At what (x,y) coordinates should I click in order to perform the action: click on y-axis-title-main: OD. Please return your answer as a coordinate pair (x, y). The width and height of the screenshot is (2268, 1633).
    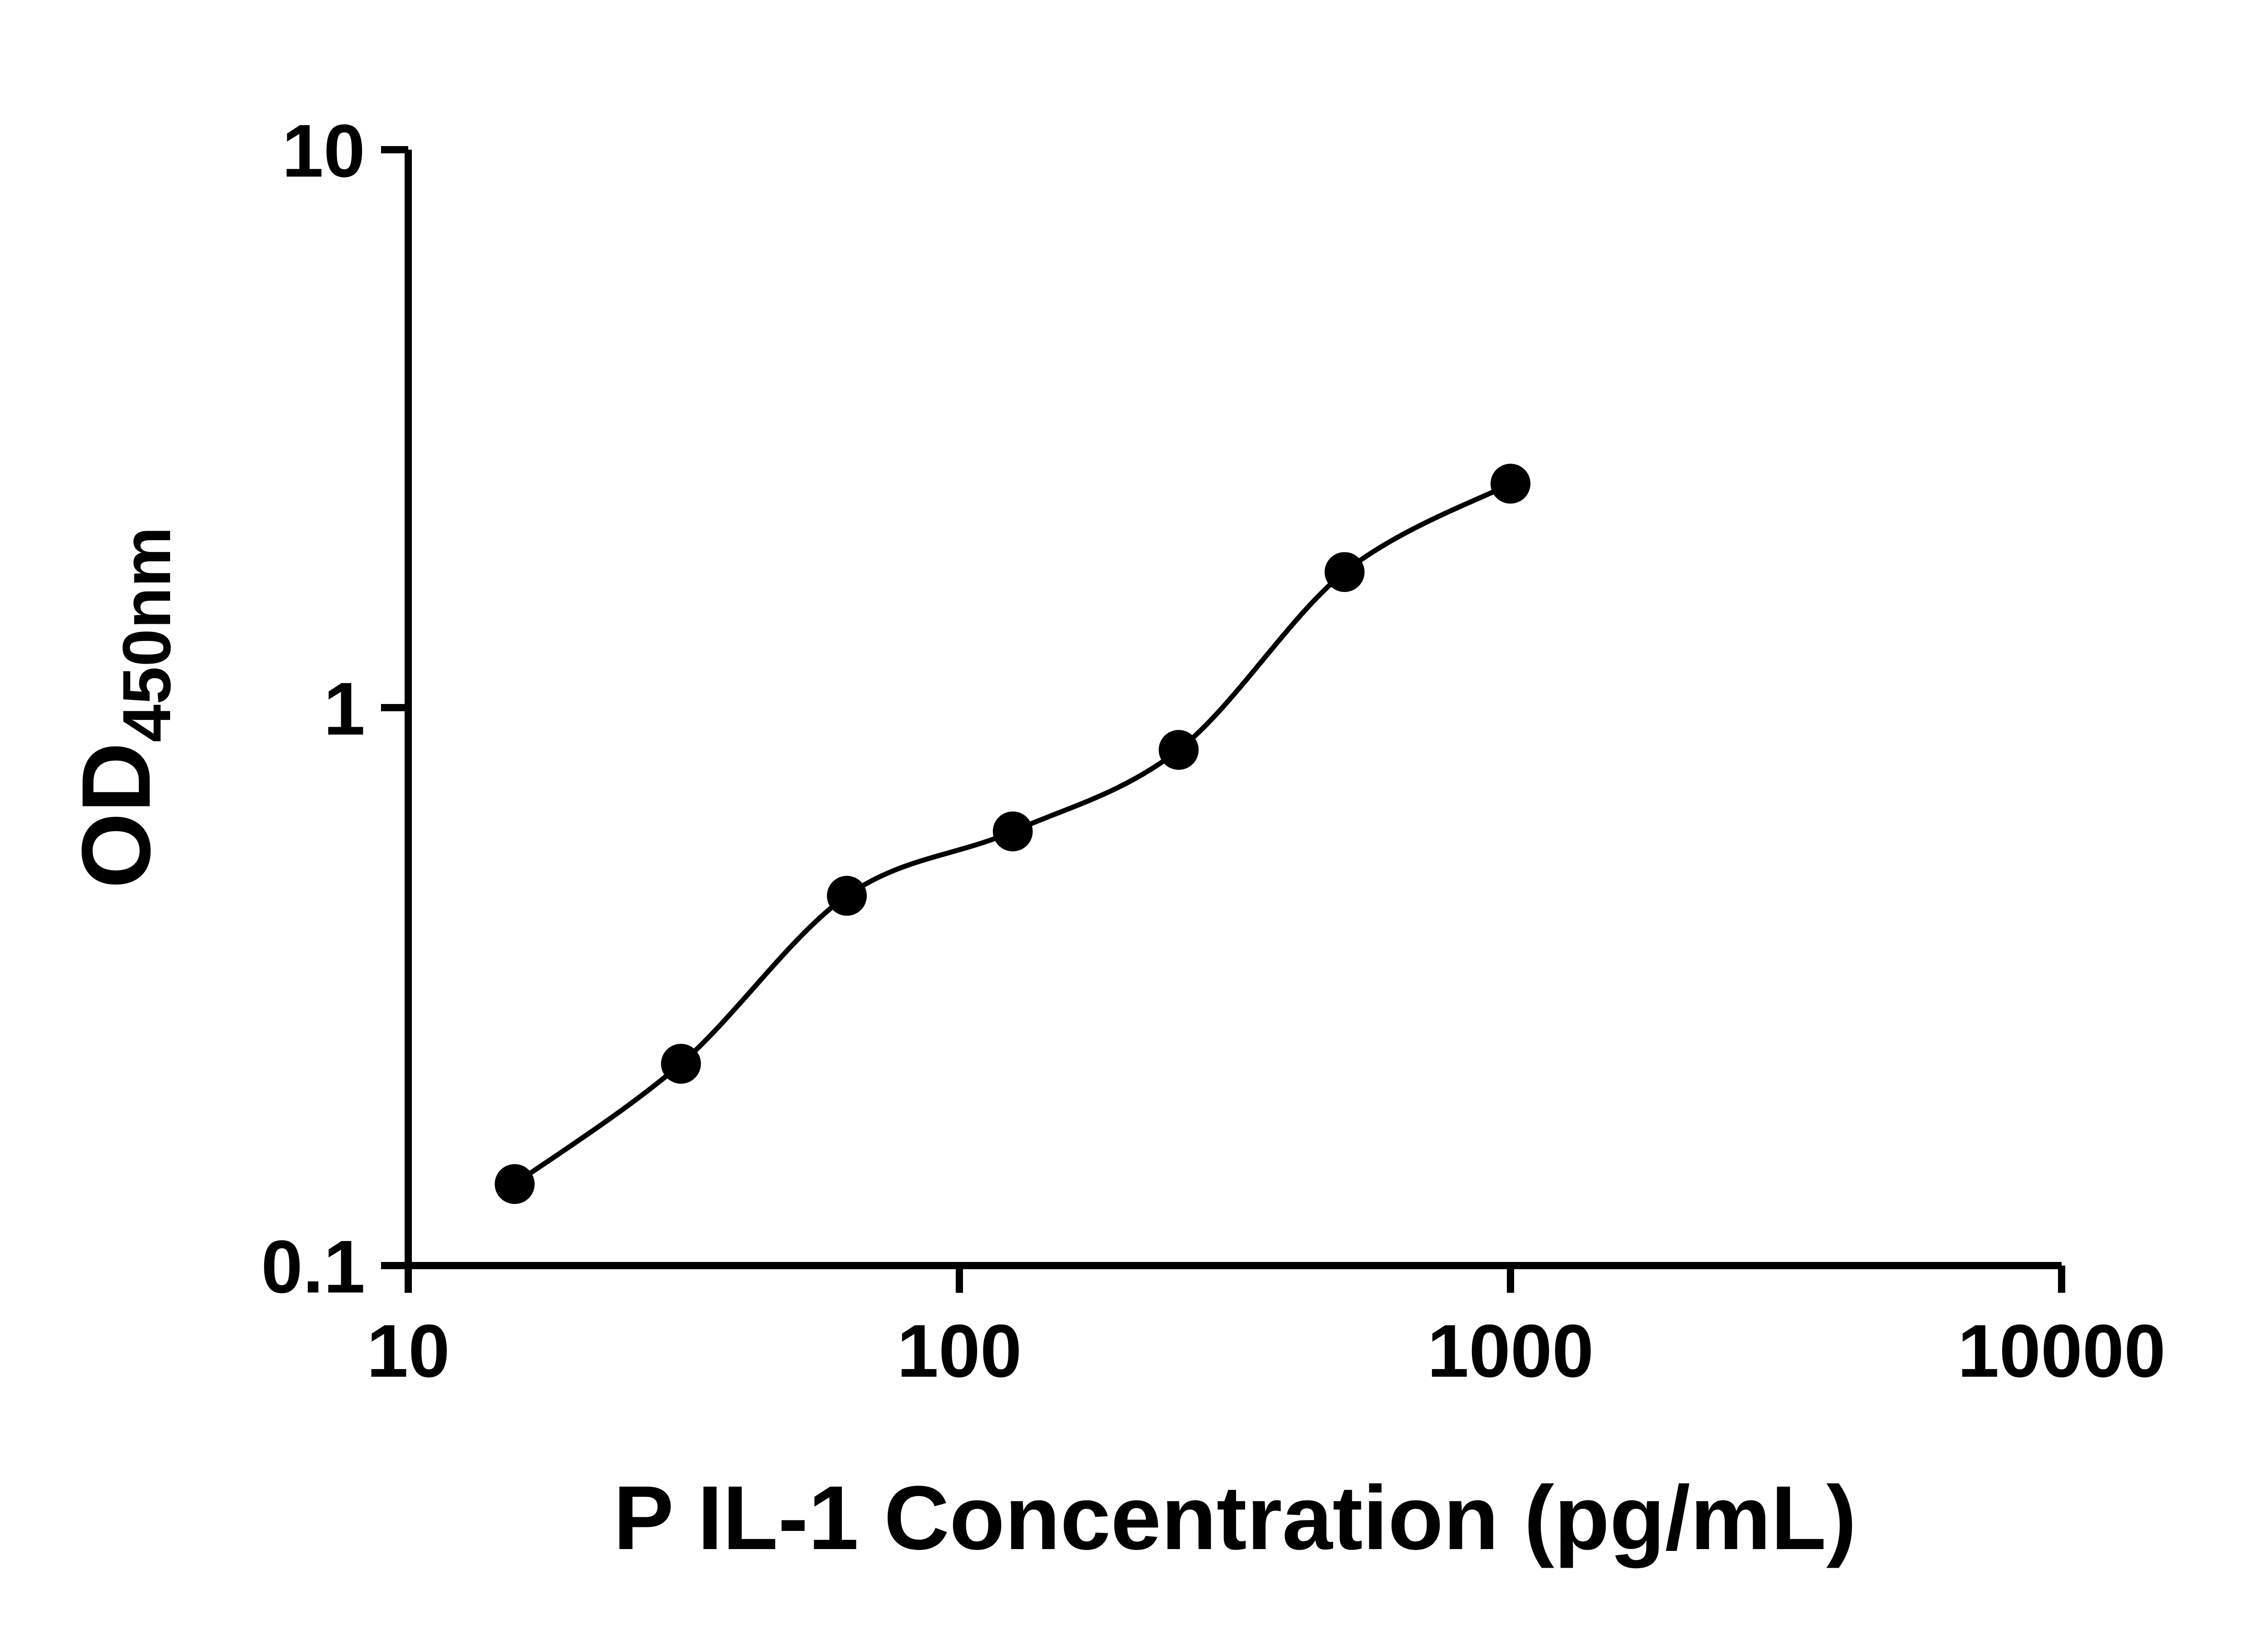
    Looking at the image, I should click on (116, 815).